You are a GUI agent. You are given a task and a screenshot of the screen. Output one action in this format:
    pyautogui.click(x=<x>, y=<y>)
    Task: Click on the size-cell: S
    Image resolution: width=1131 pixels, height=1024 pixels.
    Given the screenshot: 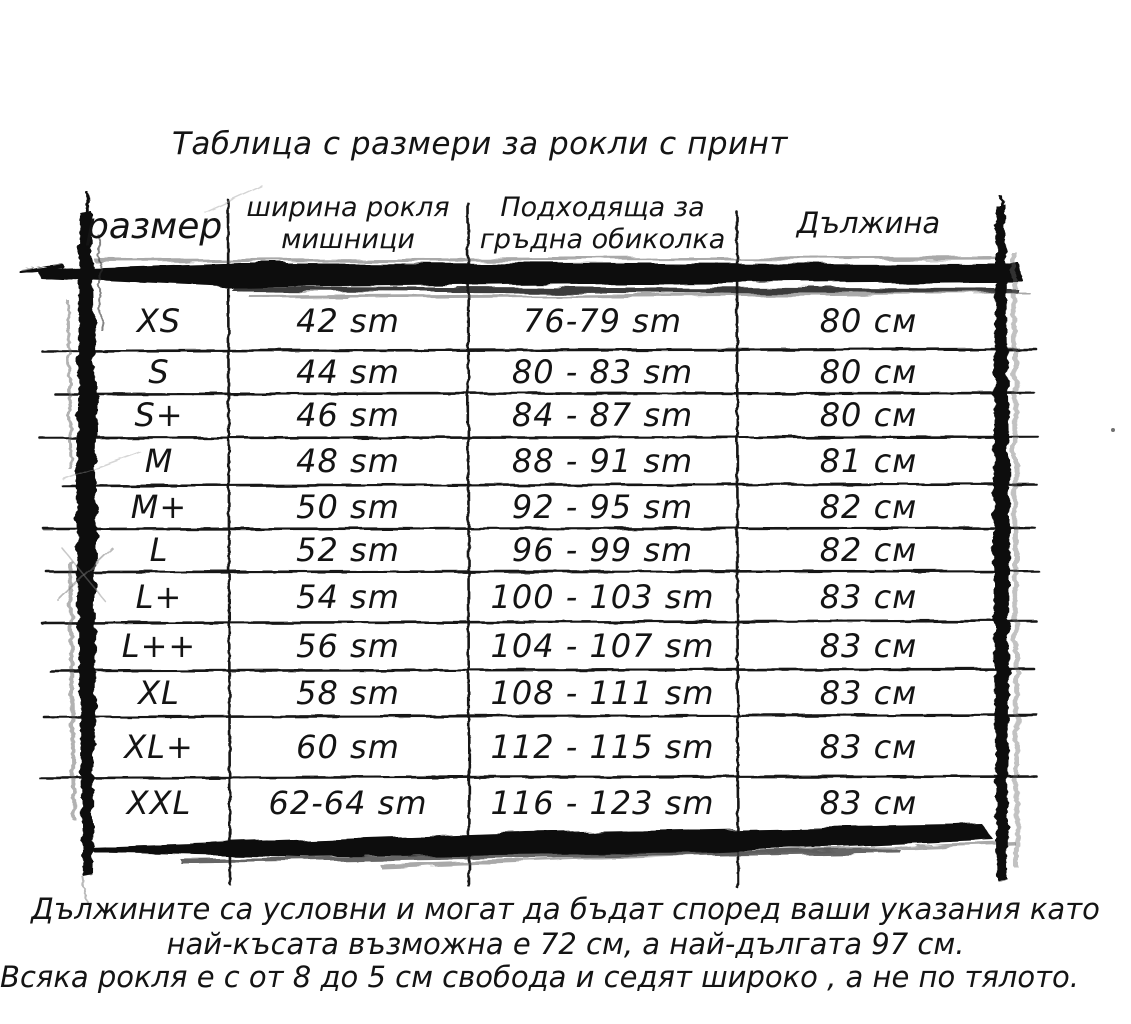 What is the action you would take?
    pyautogui.click(x=159, y=371)
    